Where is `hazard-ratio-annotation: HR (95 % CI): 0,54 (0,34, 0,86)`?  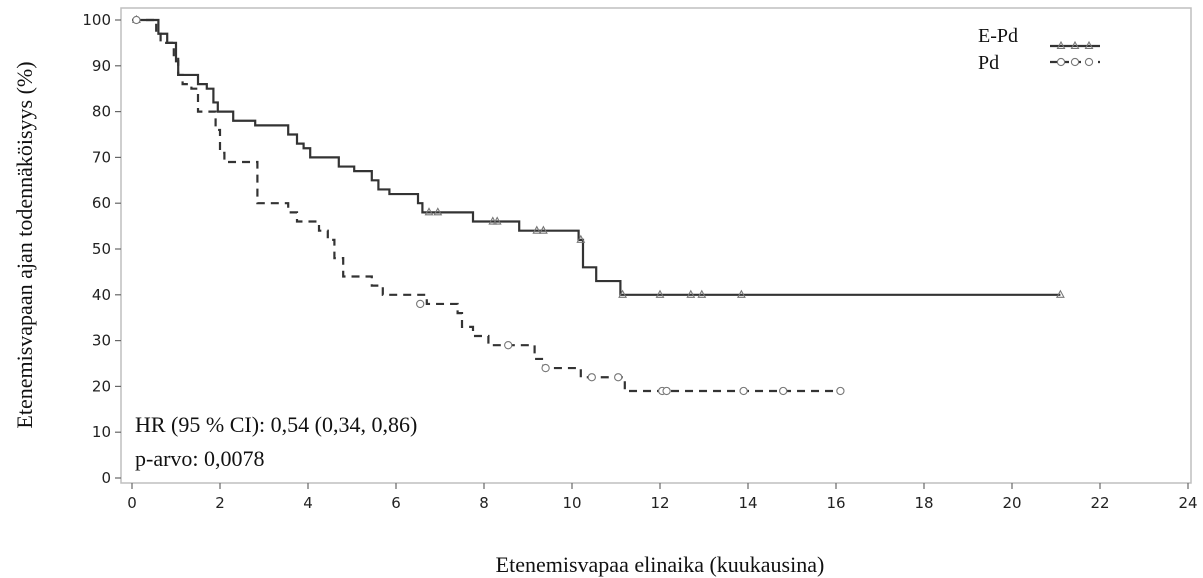 hazard-ratio-annotation: HR (95 % CI): 0,54 (0,34, 0,86) is located at coordinates (276, 424).